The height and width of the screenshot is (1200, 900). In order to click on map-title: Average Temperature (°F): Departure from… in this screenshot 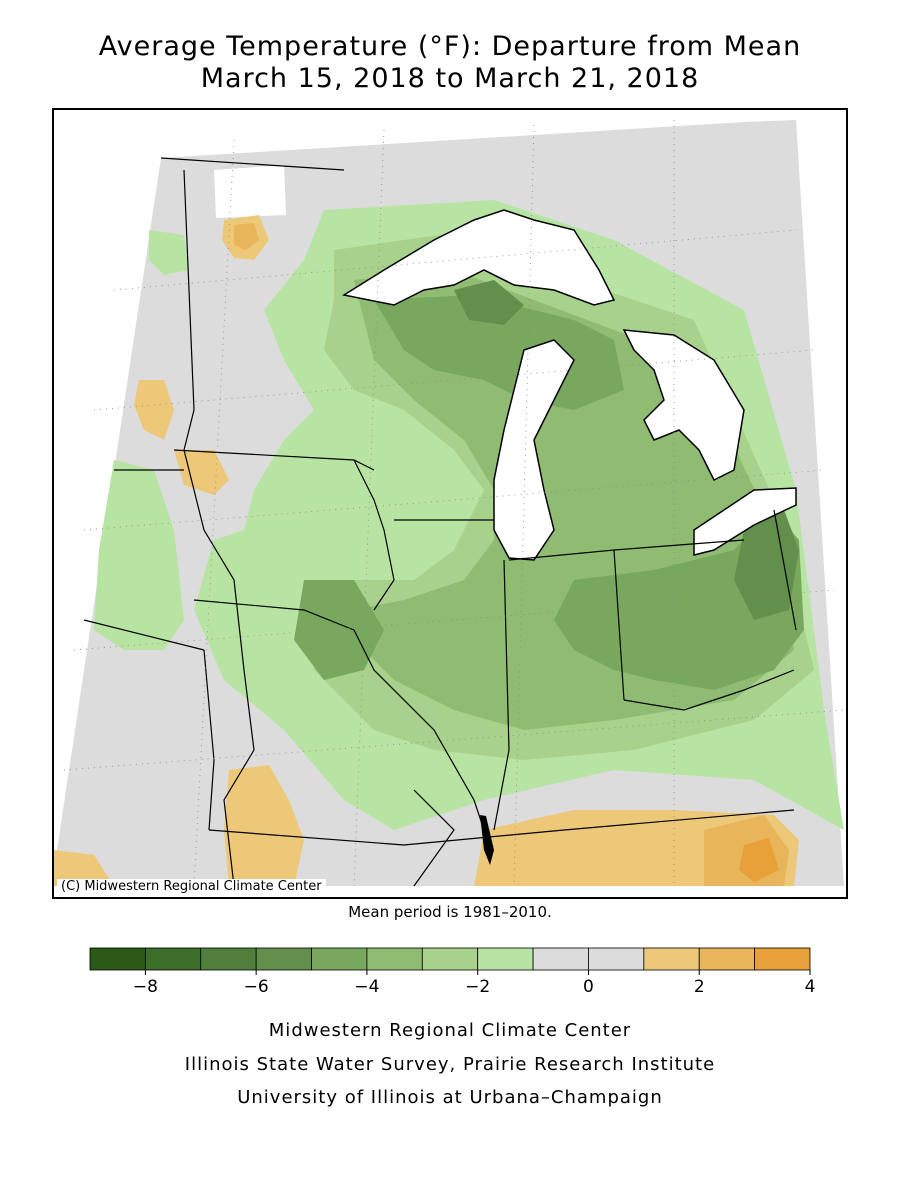, I will do `click(450, 46)`.